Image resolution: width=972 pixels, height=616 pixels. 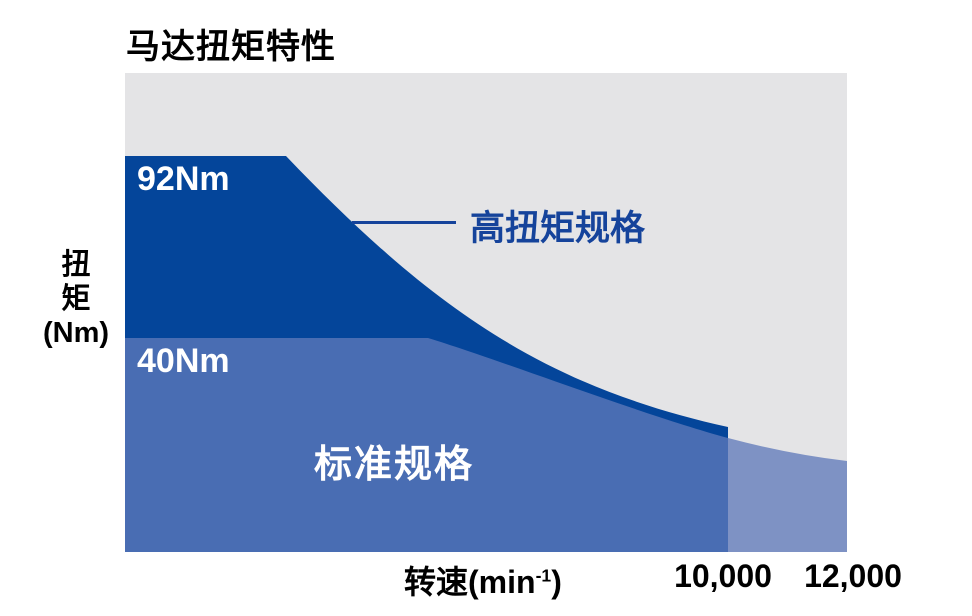 What do you see at coordinates (183, 361) in the screenshot?
I see `standard-peak-value: 40Nm` at bounding box center [183, 361].